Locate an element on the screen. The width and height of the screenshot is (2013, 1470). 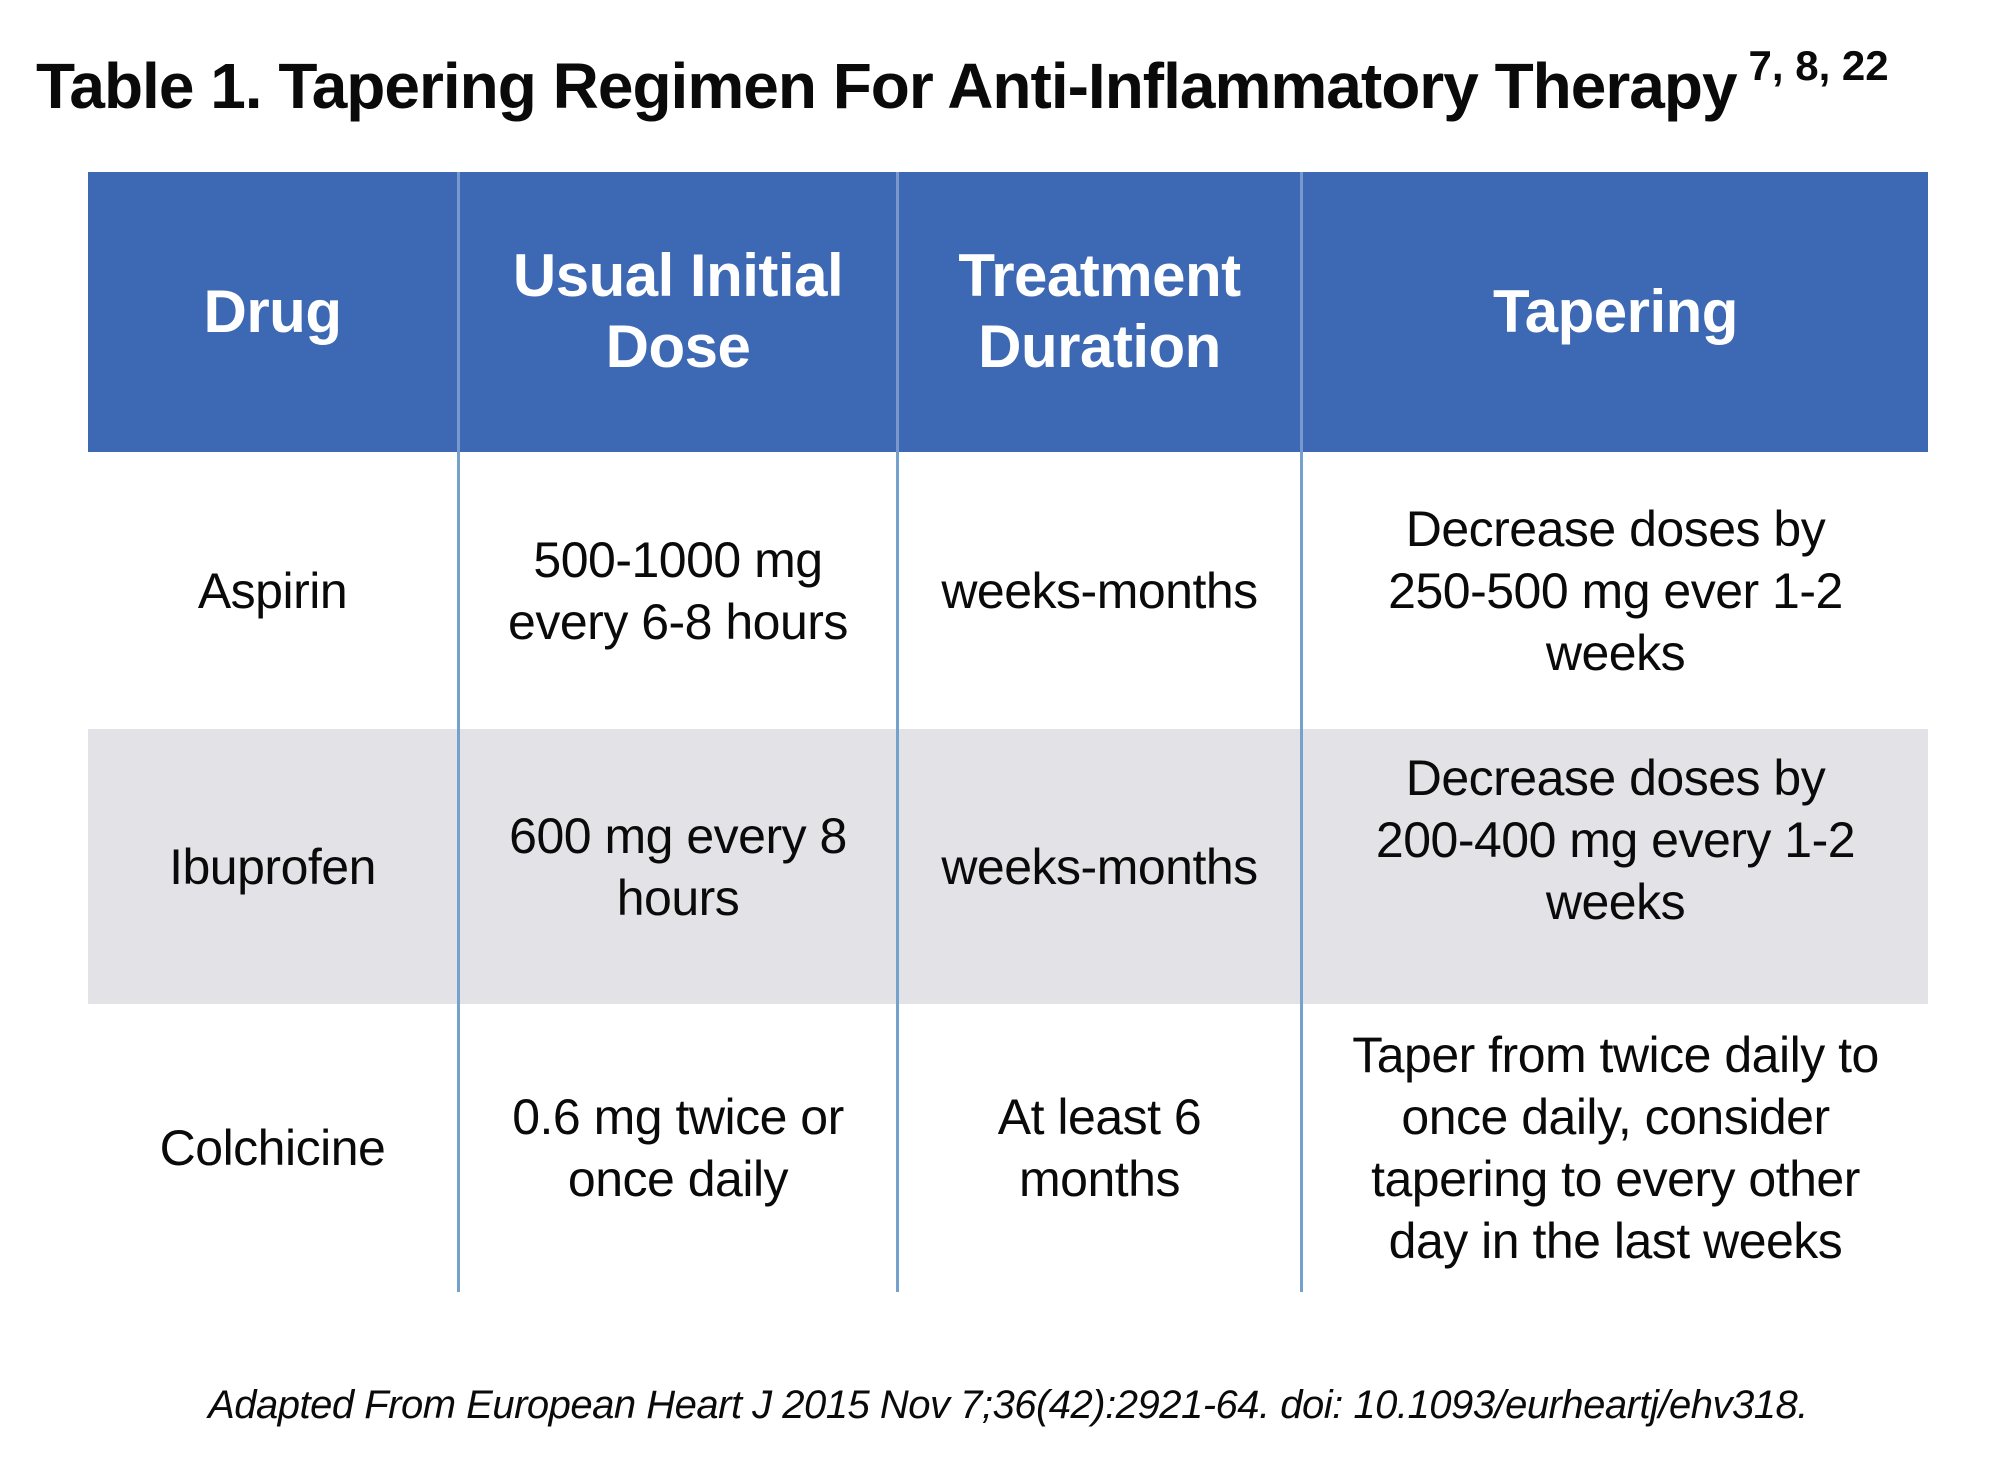
column-header-treatment-duration: Treatment Duration is located at coordinates (1101, 312).